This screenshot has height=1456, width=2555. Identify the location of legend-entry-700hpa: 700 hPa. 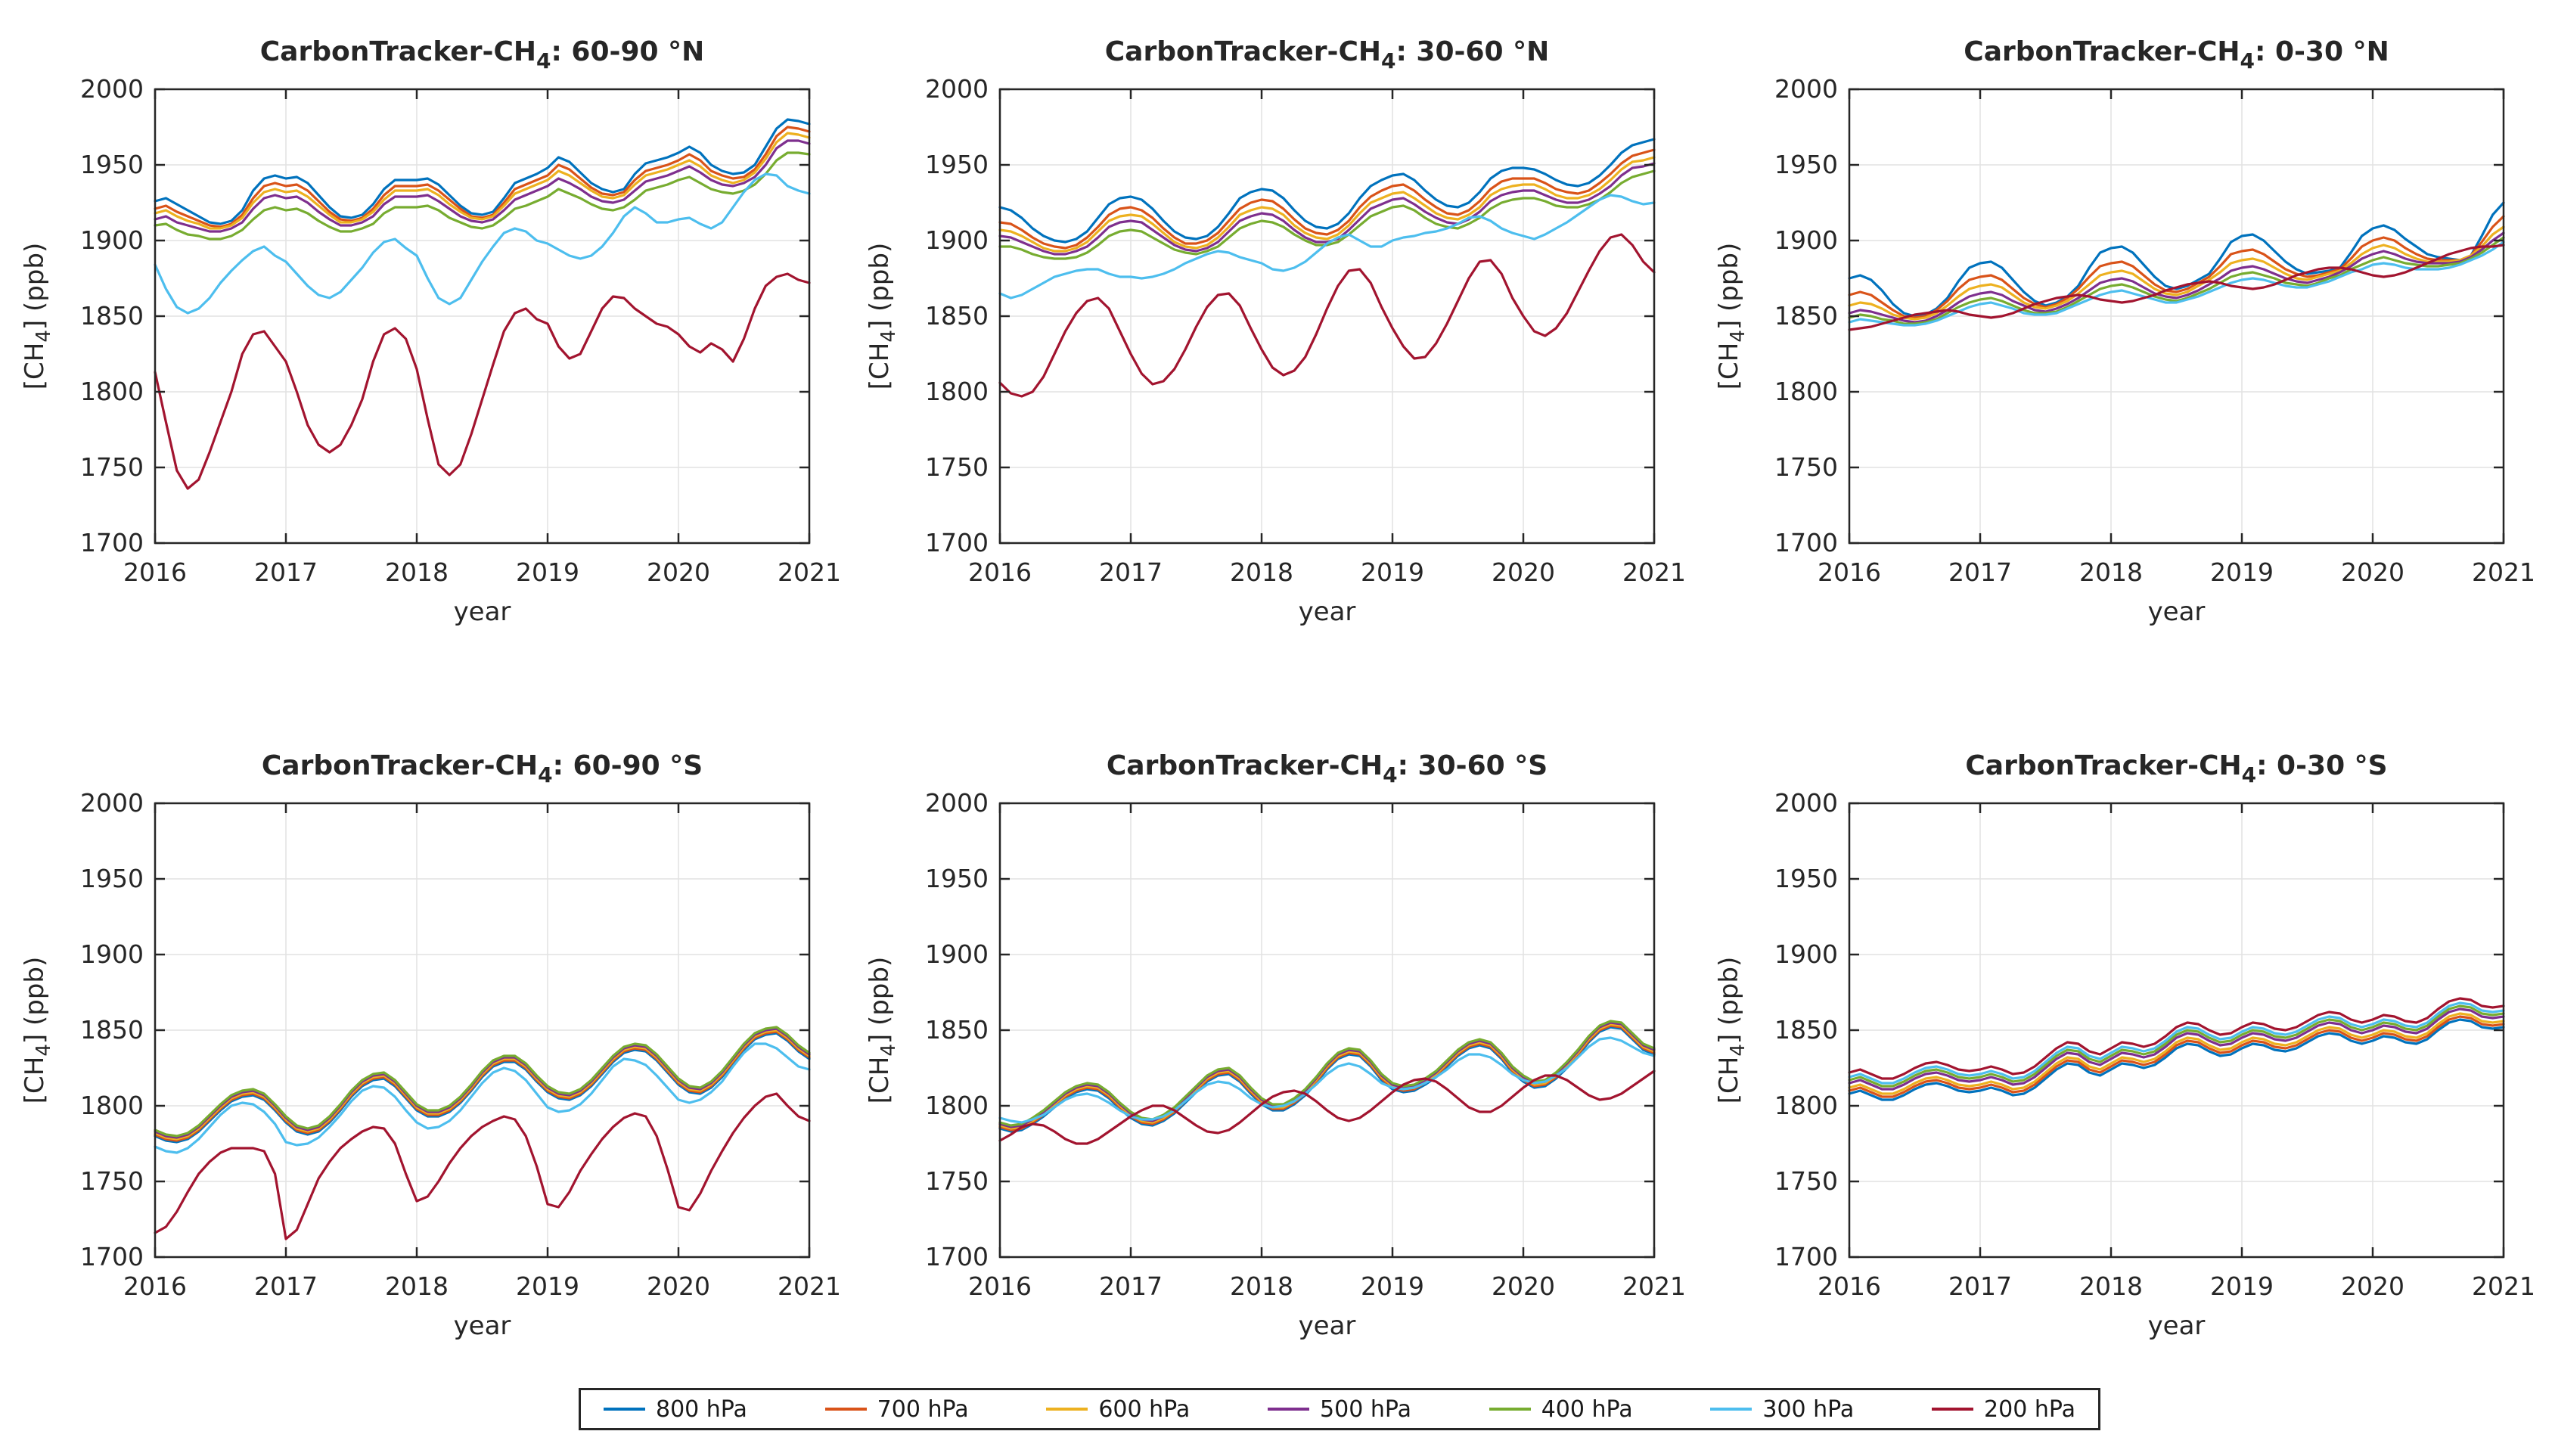
(896, 1409).